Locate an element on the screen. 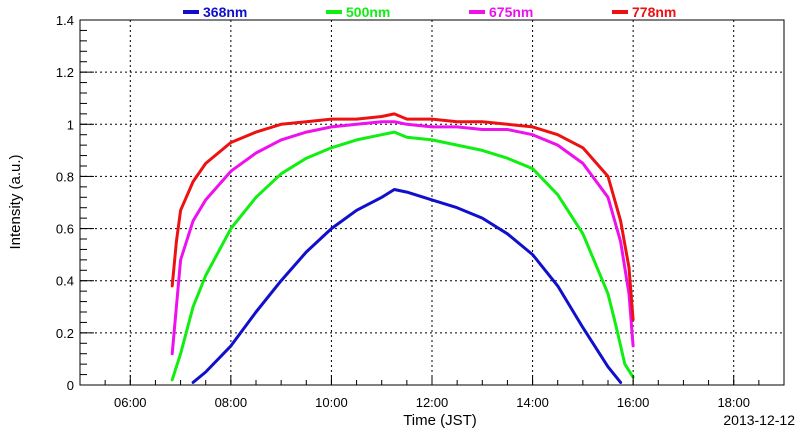  x-tick-label: 12:00 is located at coordinates (432, 402).